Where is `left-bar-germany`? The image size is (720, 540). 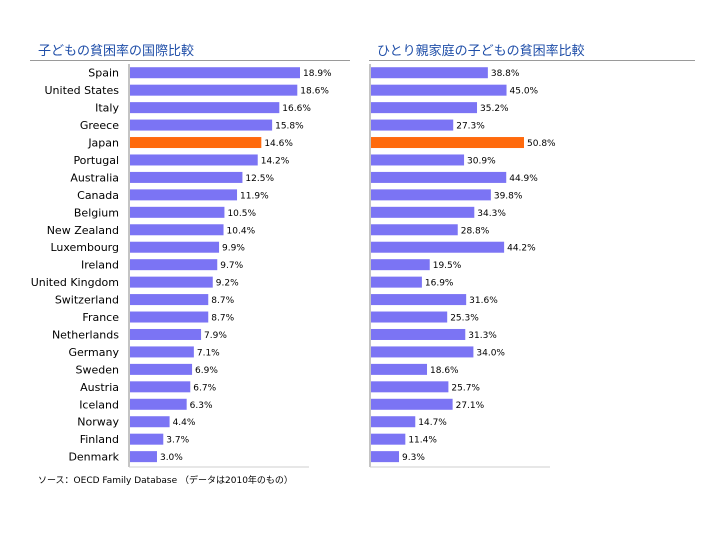 left-bar-germany is located at coordinates (162, 352).